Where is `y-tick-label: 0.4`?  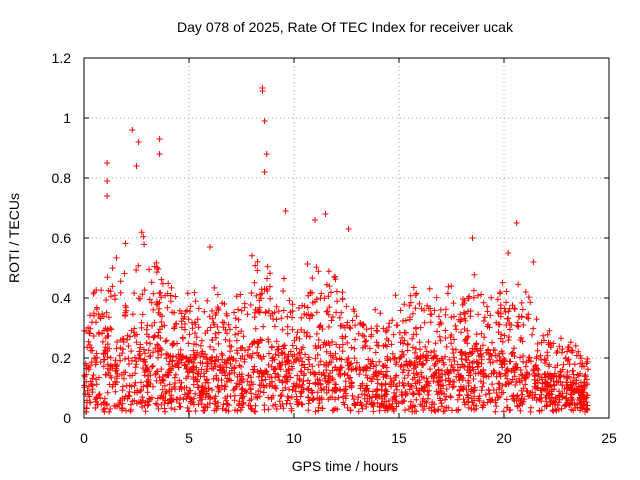
y-tick-label: 0.4 is located at coordinates (62, 298).